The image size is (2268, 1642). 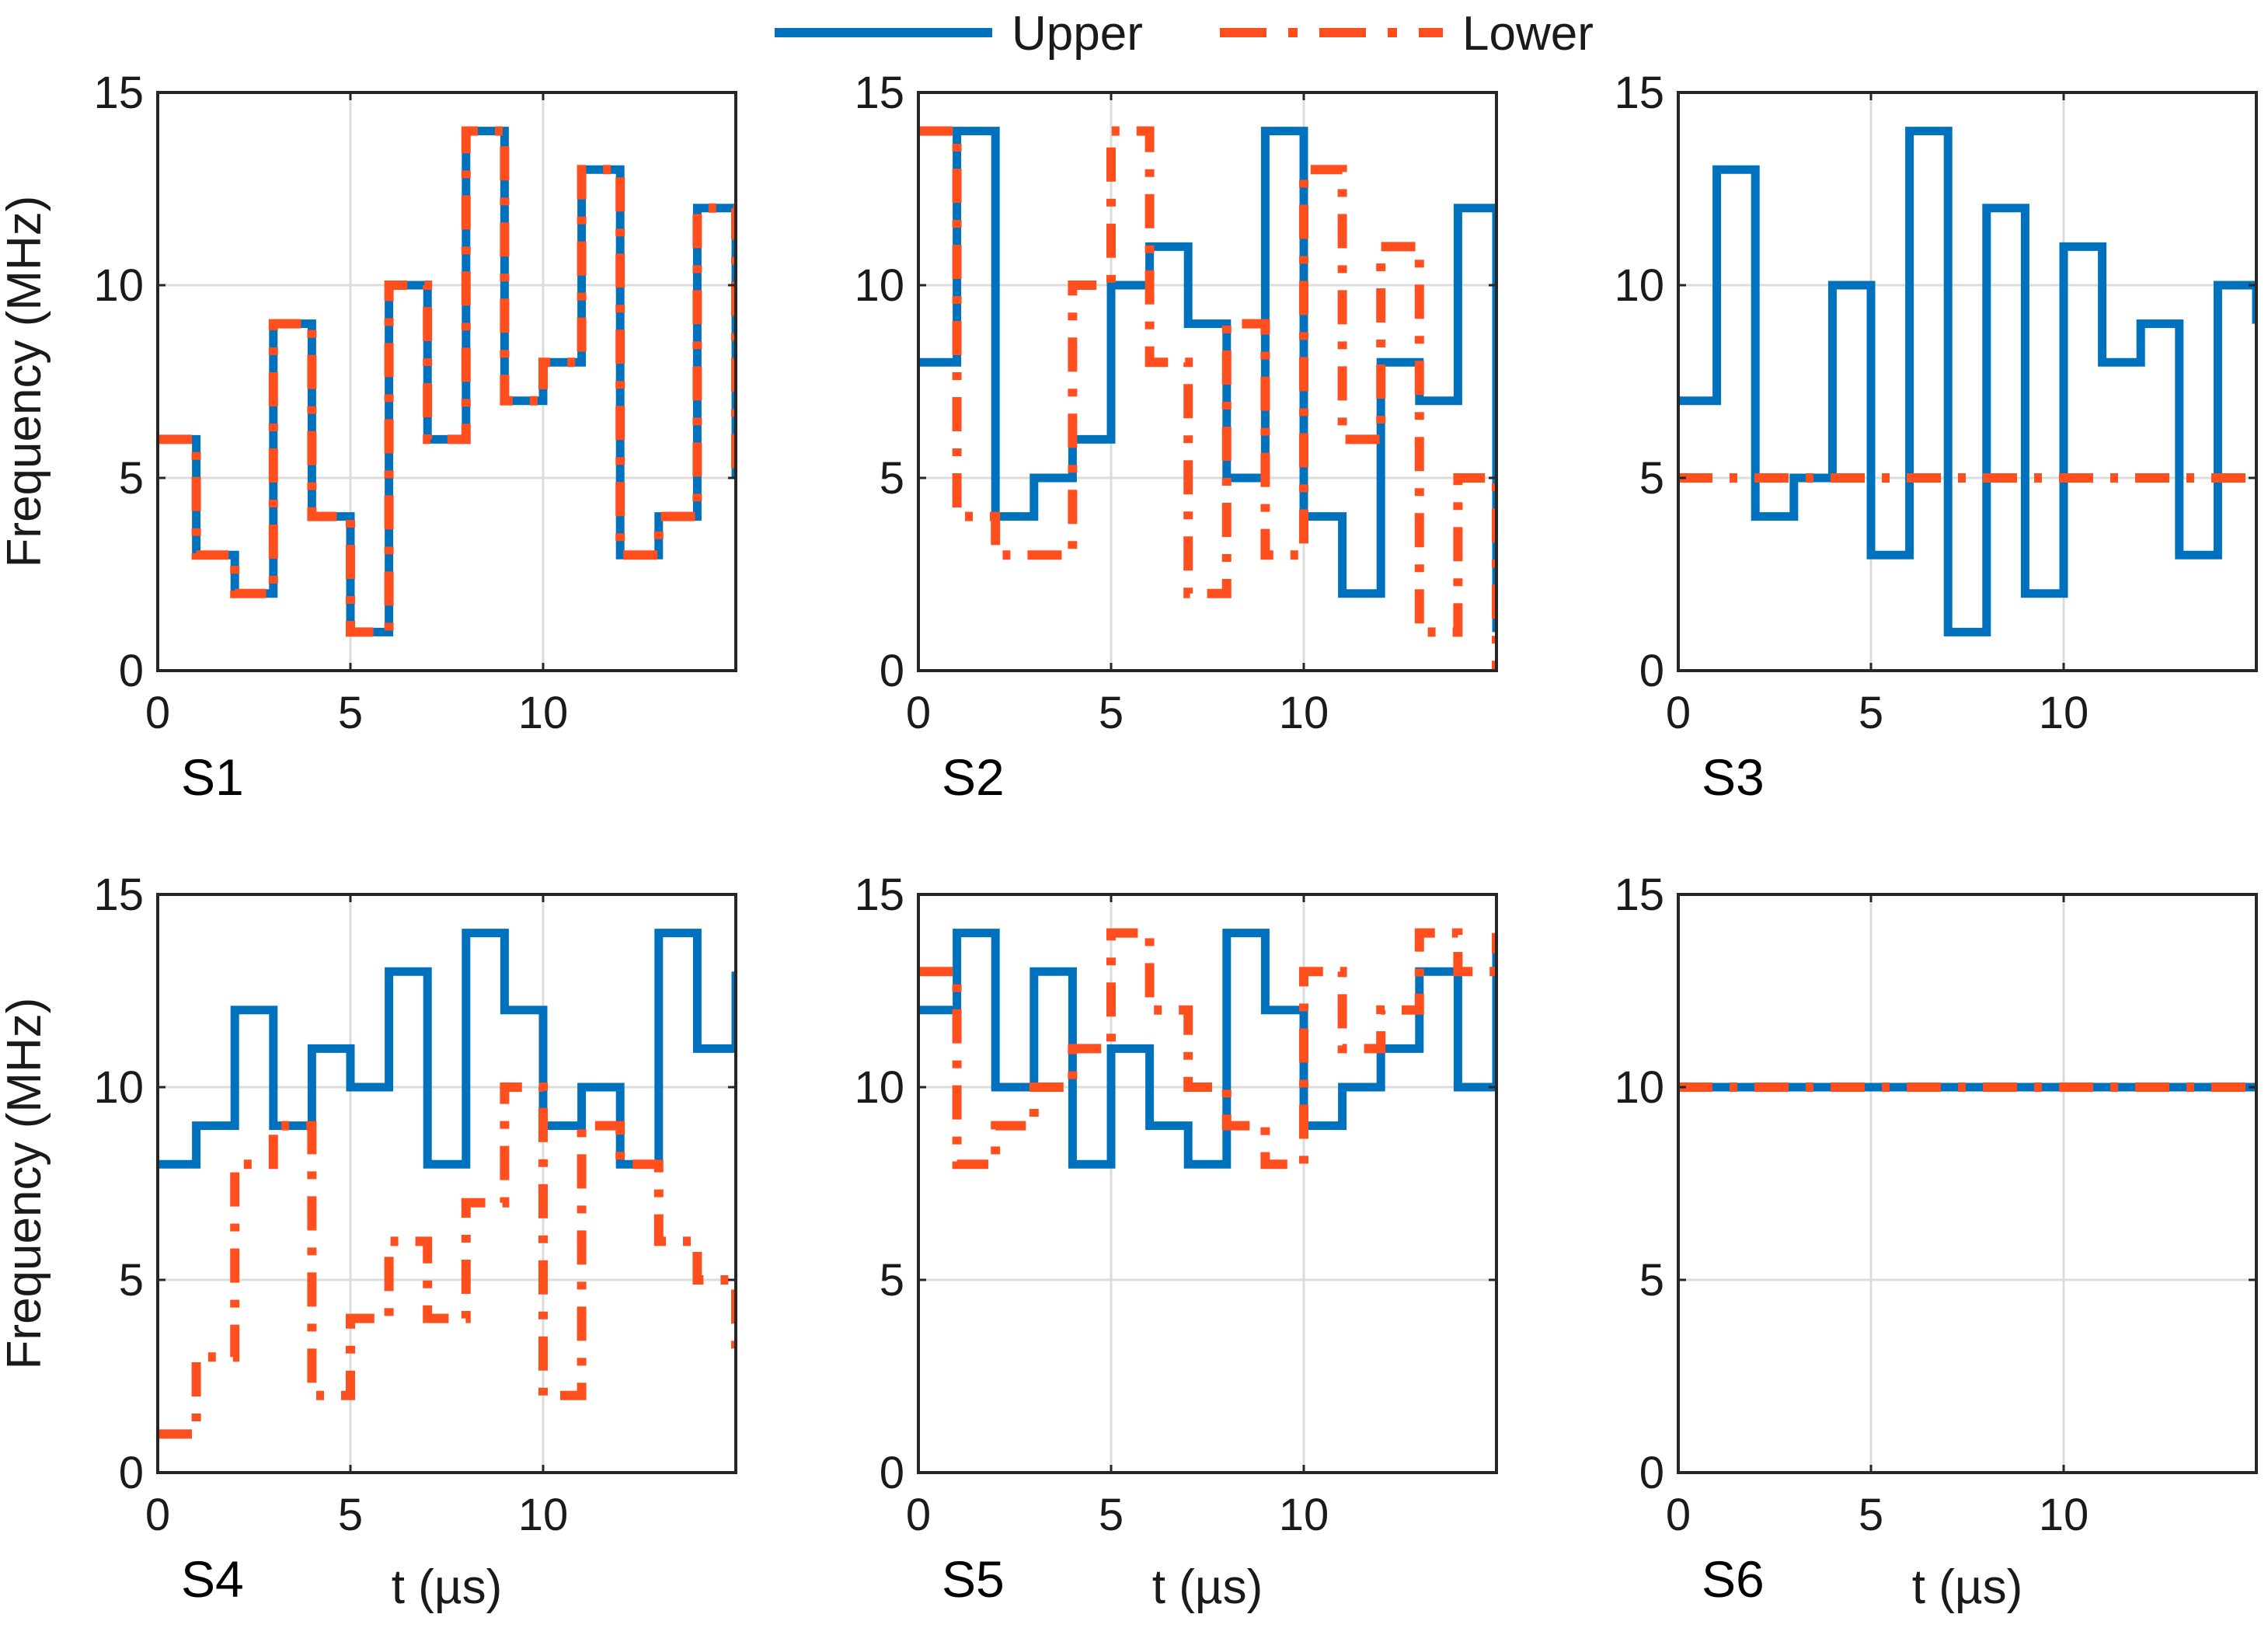 I want to click on panel-s5: 0 5 10 0 5 10 15 S5 t (µs), so click(x=1176, y=1242).